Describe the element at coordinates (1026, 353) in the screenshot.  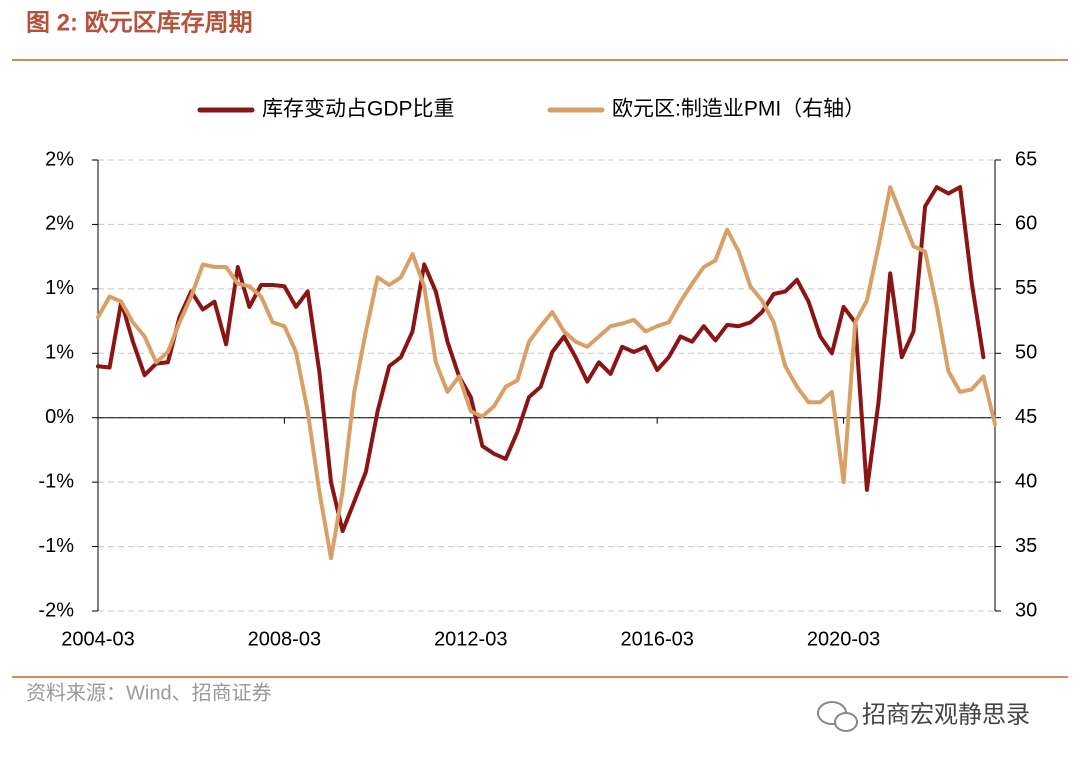
I see `y2-tick-label: 50` at that location.